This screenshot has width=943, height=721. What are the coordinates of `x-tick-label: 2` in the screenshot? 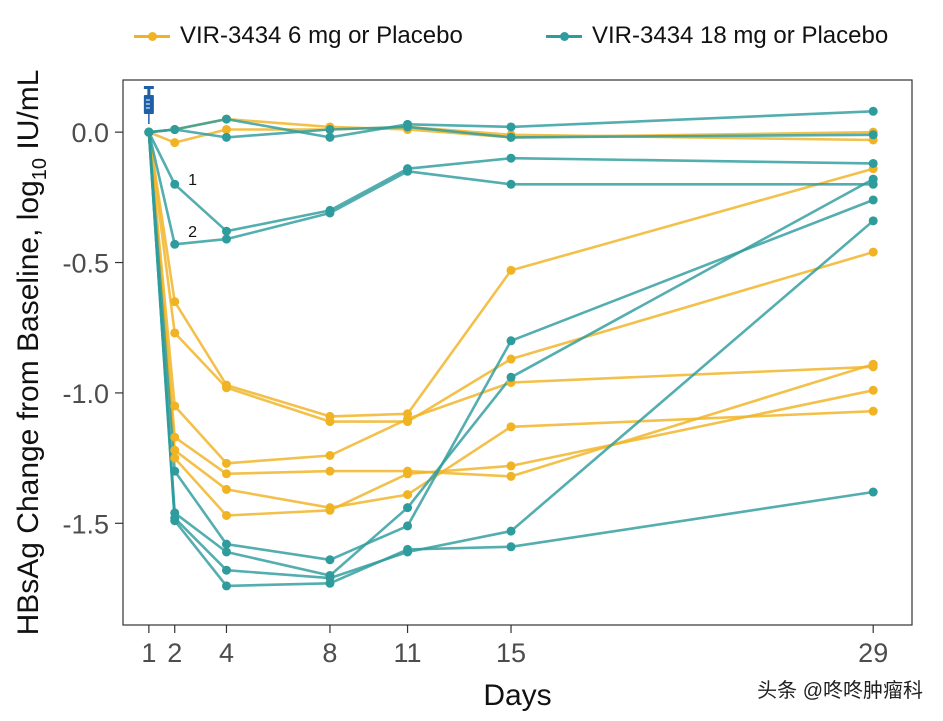 It's located at (174, 653).